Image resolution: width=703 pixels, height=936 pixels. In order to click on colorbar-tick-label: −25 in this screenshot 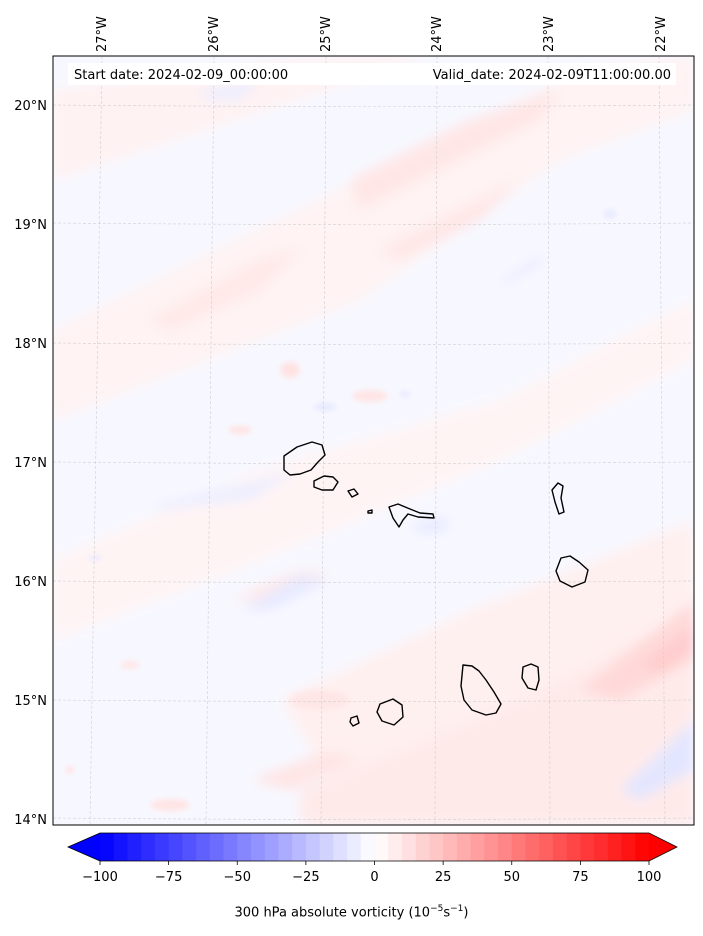, I will do `click(305, 877)`.